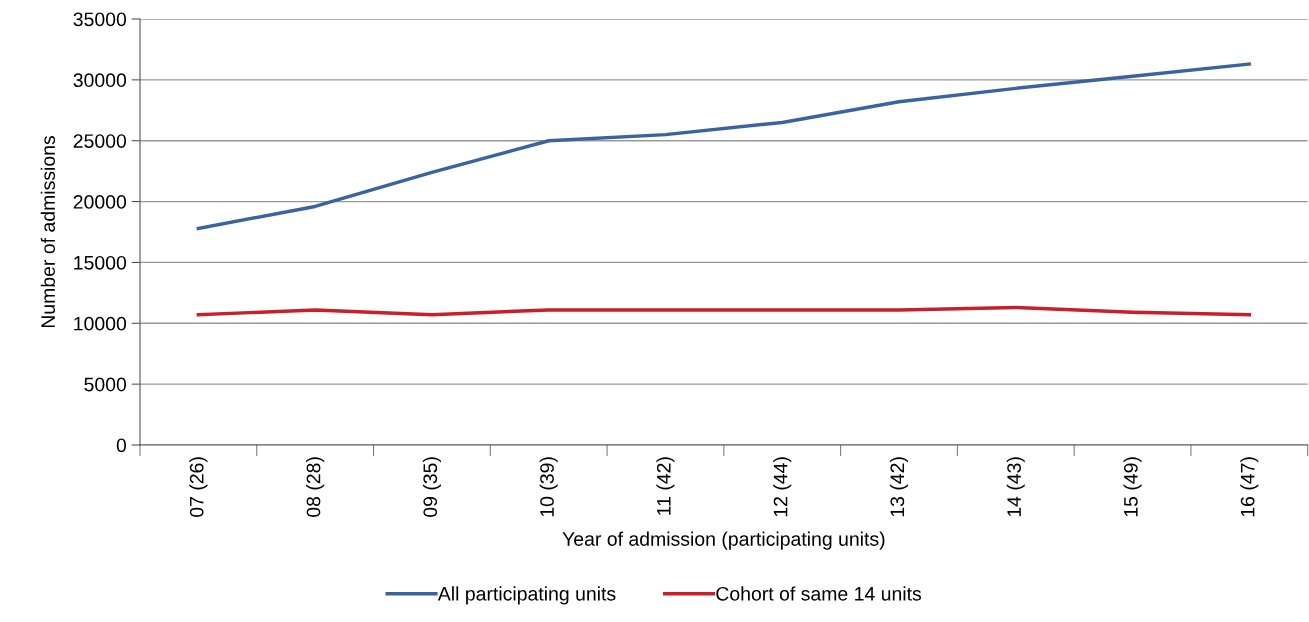 The image size is (1309, 622). Describe the element at coordinates (100, 202) in the screenshot. I see `y-tick-label: 20000` at that location.